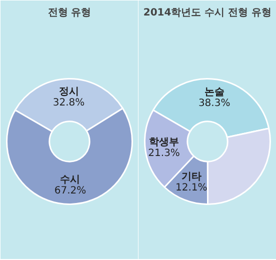 The height and width of the screenshot is (260, 276). What do you see at coordinates (191, 176) in the screenshot?
I see `slice-label: 기타` at bounding box center [191, 176].